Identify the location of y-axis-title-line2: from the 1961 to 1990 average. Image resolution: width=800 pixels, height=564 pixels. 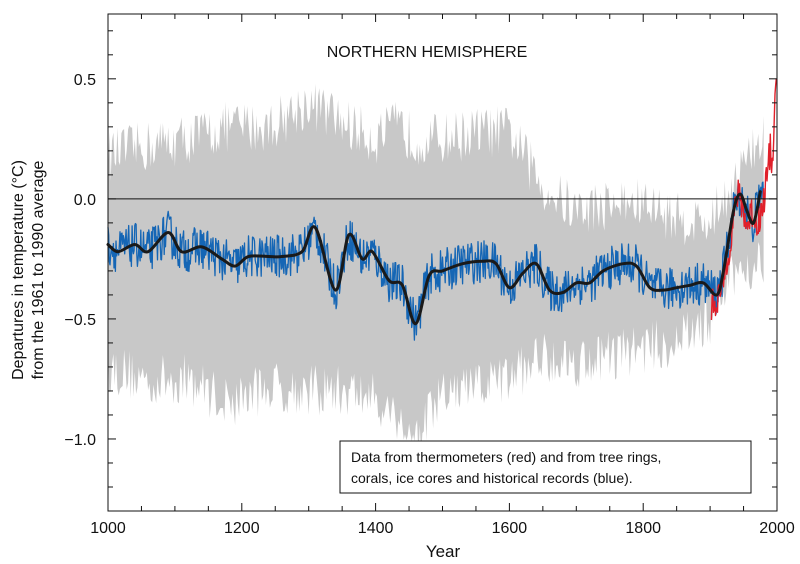
(38, 269).